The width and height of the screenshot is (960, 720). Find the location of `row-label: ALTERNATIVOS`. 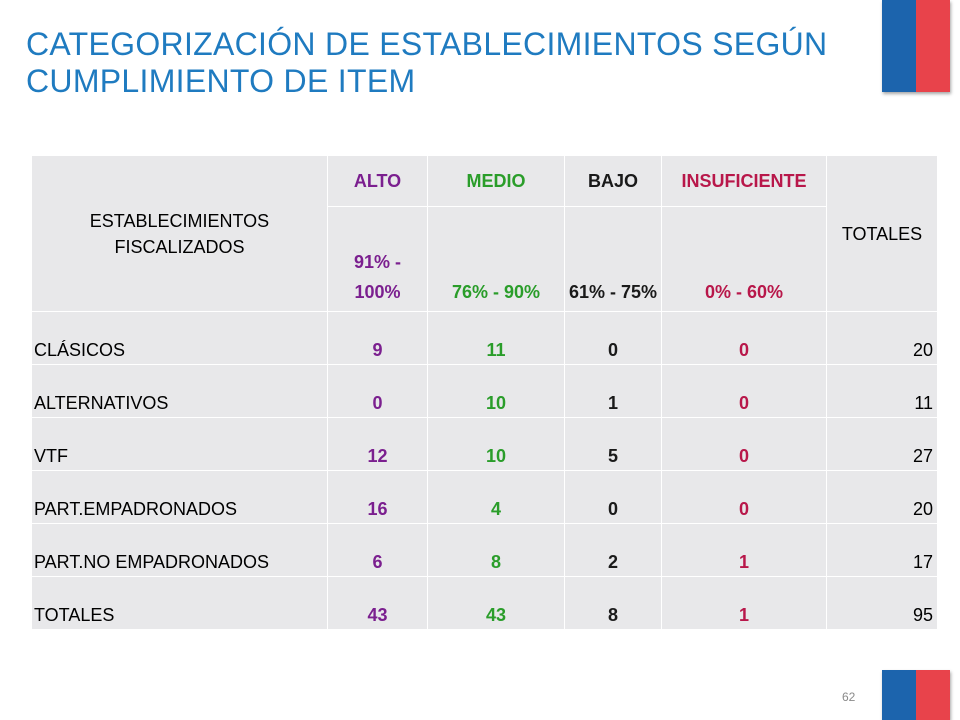

row-label: ALTERNATIVOS is located at coordinates (179, 391).